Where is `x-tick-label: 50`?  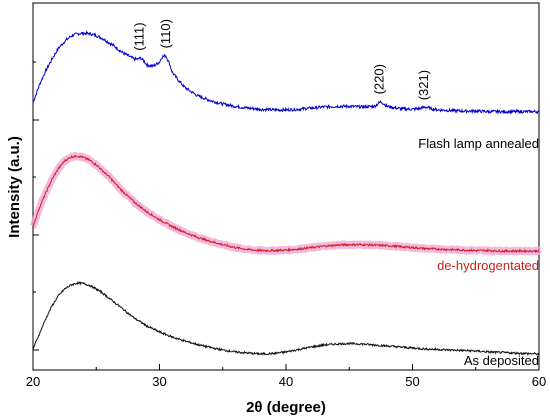
x-tick-label: 50 is located at coordinates (412, 381).